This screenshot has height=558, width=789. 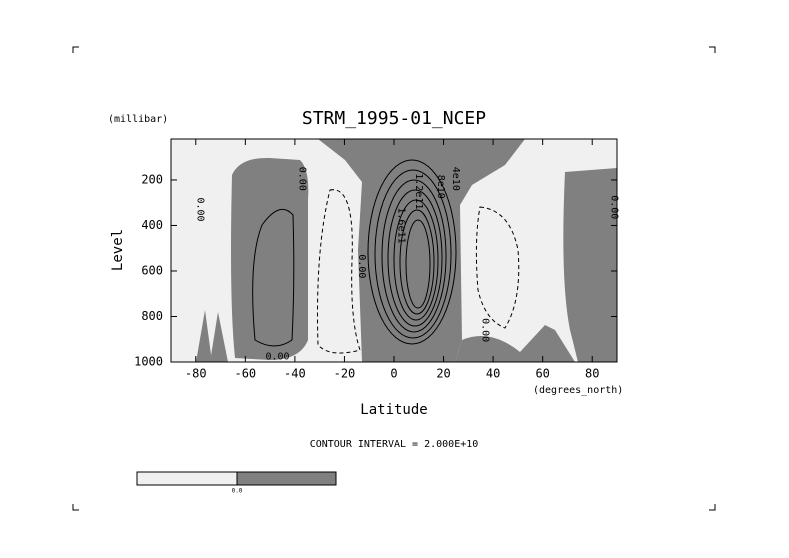 I want to click on y-tick-label: 400, so click(x=152, y=225).